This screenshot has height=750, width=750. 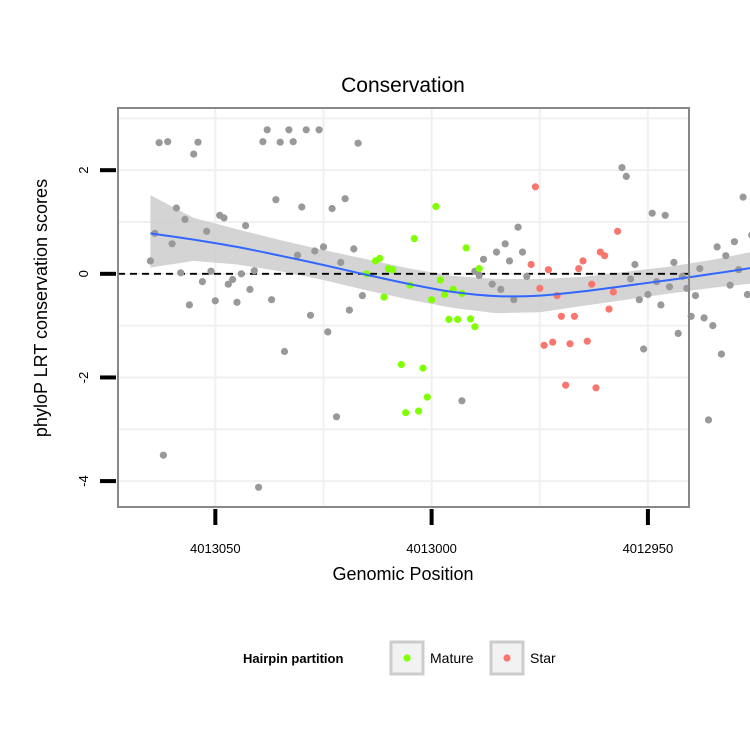 I want to click on x-axis: 4013050 4013000 4012950, so click(x=431, y=532).